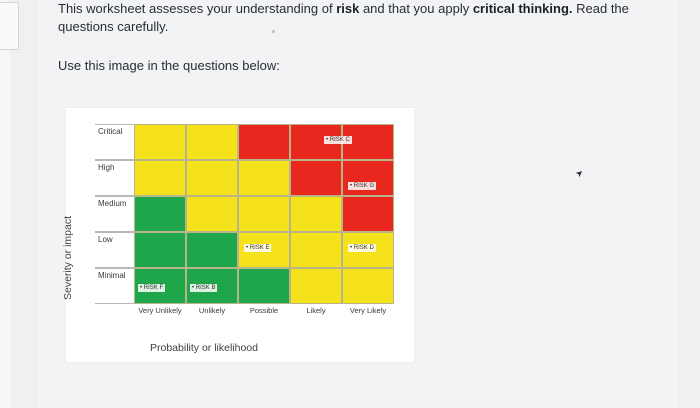 The image size is (700, 408). I want to click on row-label: Critical, so click(115, 142).